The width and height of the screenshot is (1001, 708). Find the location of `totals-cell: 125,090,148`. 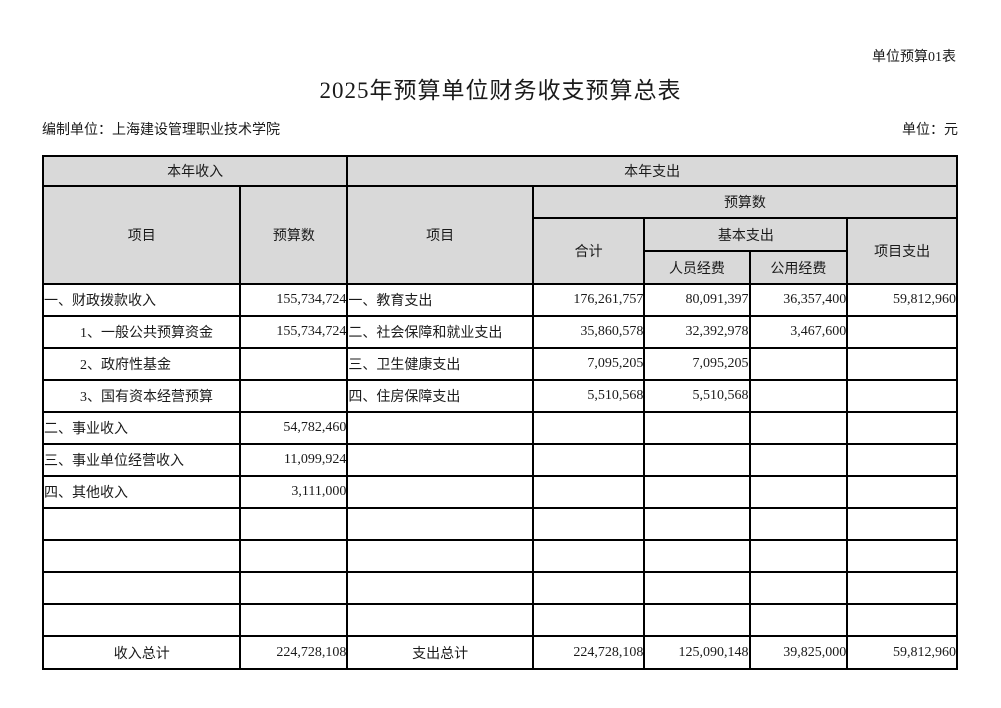

totals-cell: 125,090,148 is located at coordinates (697, 652).